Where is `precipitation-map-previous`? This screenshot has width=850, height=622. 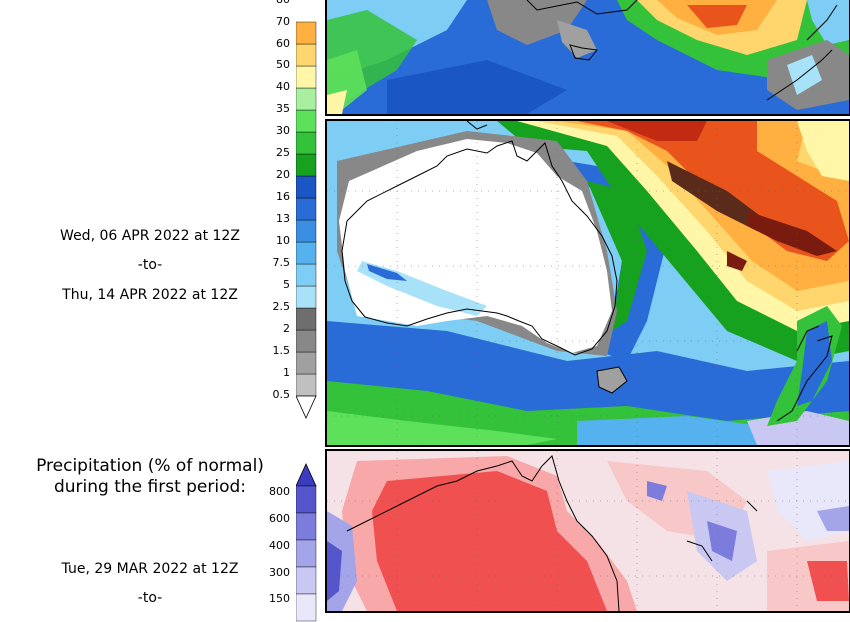
precipitation-map-previous is located at coordinates (587, 58).